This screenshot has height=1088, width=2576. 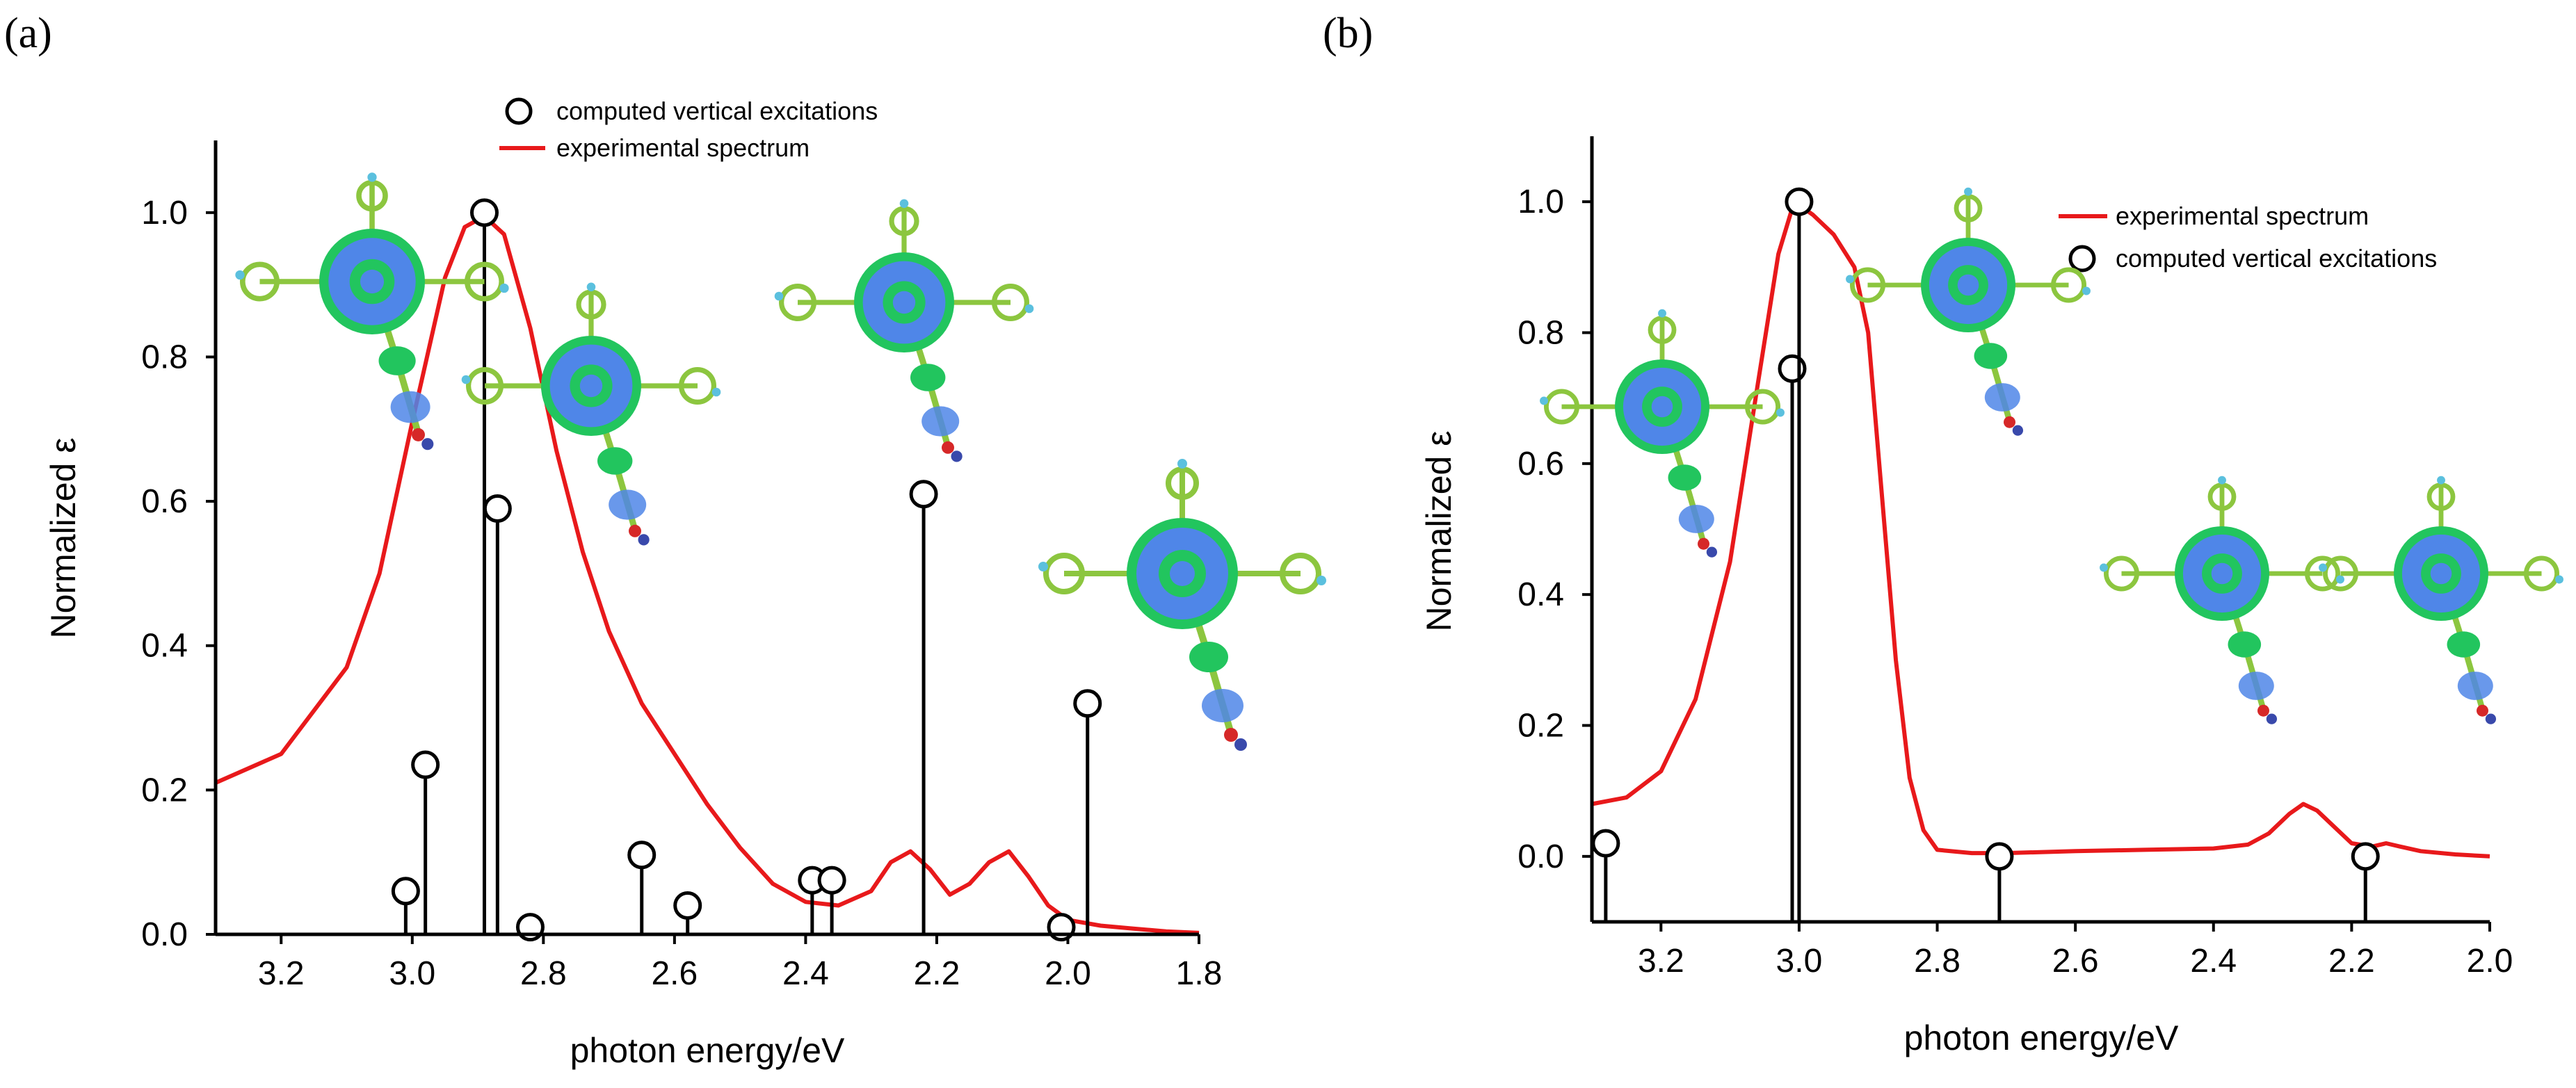 I want to click on panel-b-legend-spectrum: experimental spectrum, so click(x=2242, y=216).